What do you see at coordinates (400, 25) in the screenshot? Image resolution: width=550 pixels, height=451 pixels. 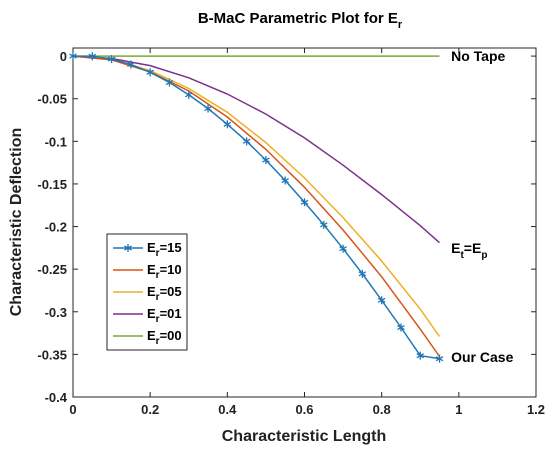 I see `chart-title-sub: r` at bounding box center [400, 25].